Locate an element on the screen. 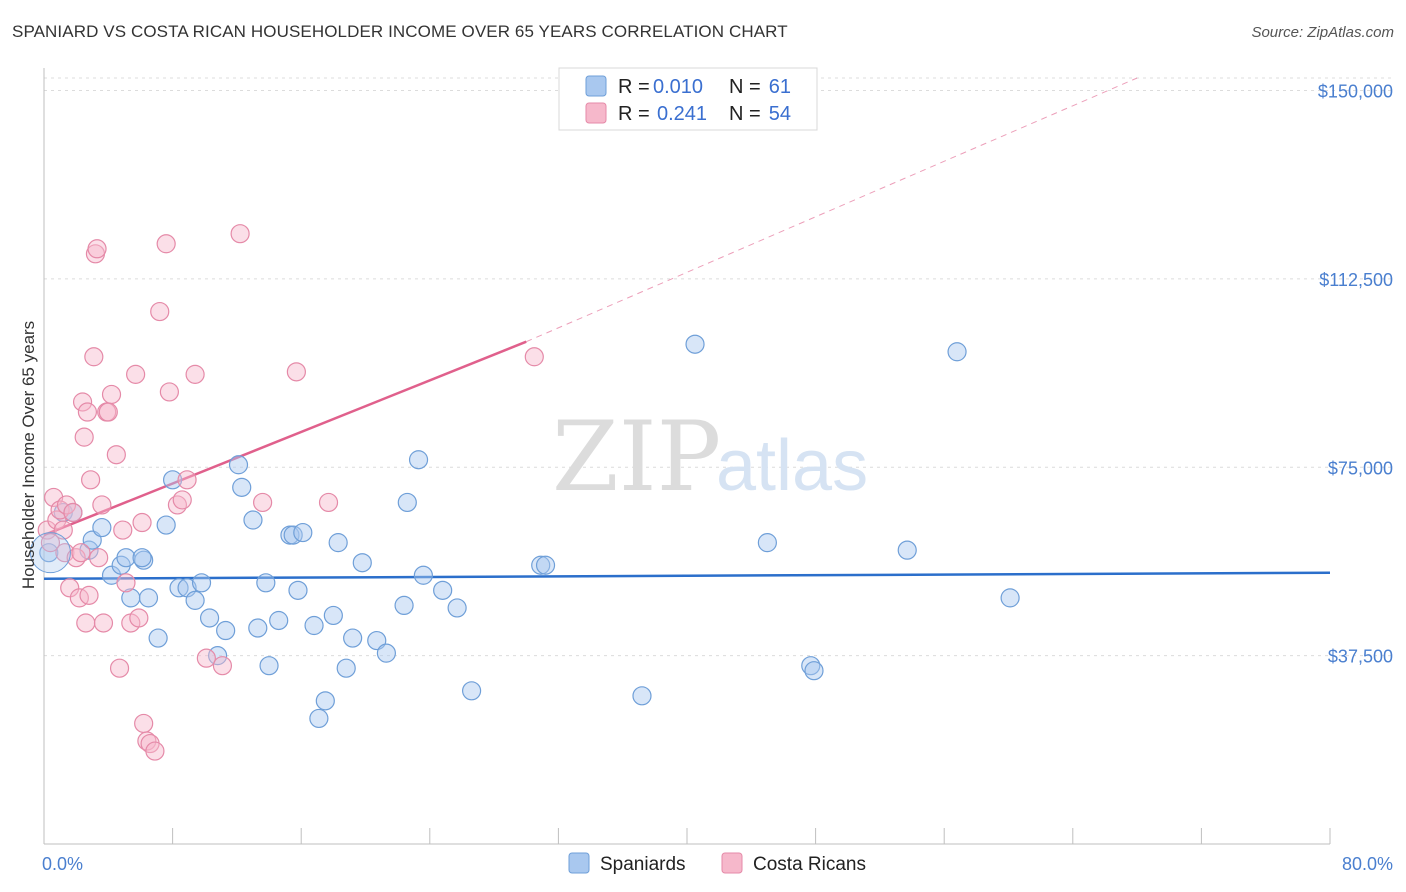  legend-r-label-1: R = is located at coordinates (634, 87).